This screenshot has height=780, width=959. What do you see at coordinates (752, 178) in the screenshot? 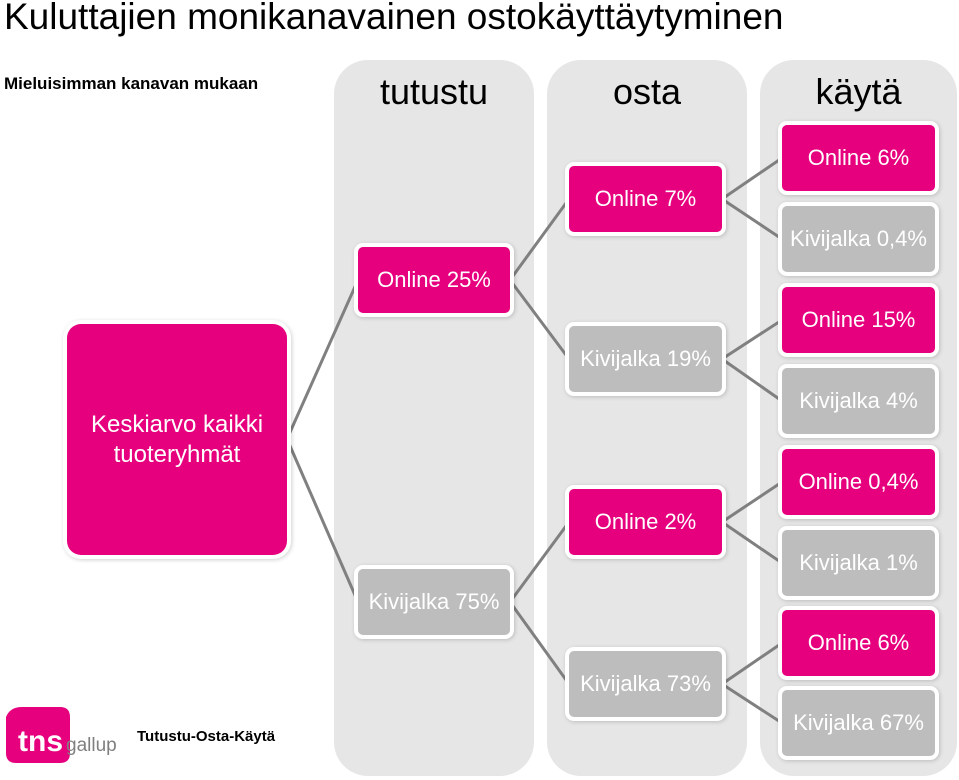
I see `connector-l2a-online` at bounding box center [752, 178].